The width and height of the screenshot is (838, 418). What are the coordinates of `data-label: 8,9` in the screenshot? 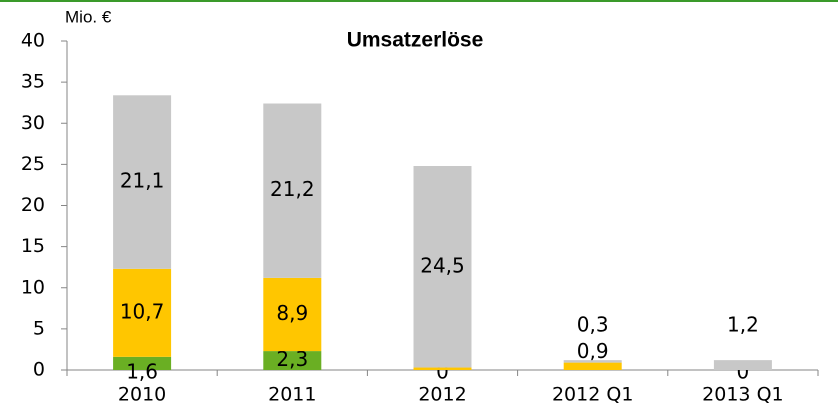 It's located at (292, 313).